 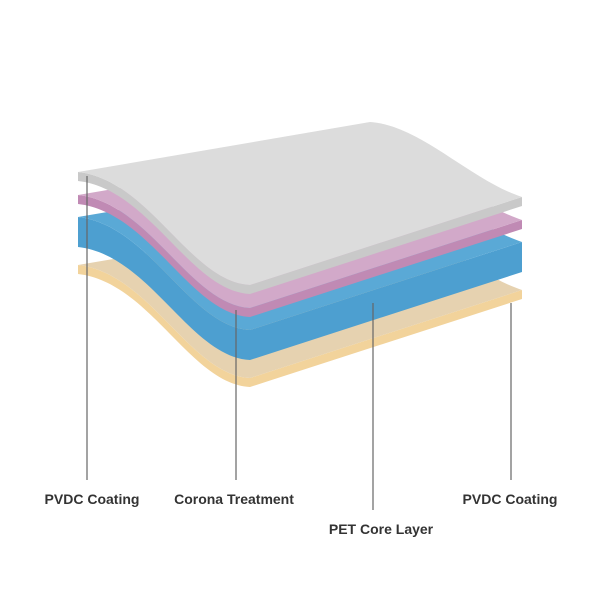 I want to click on label-pvdc-coating-top: PVDC Coating, so click(x=92, y=499).